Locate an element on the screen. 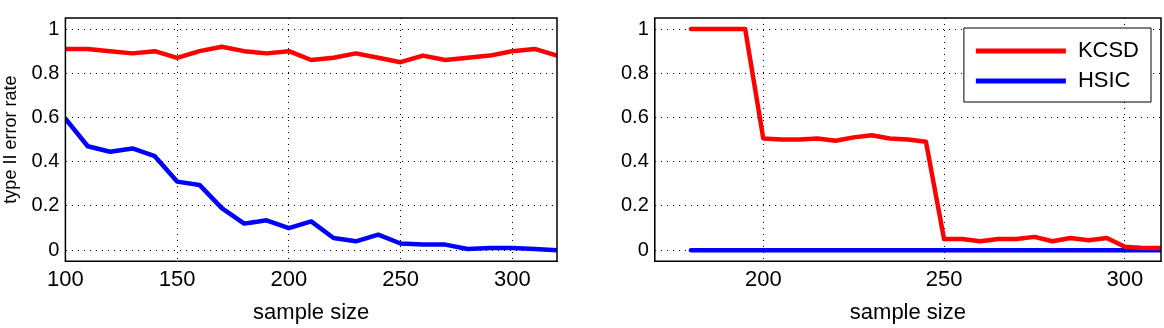  legend-label: KCSD is located at coordinates (1108, 50).